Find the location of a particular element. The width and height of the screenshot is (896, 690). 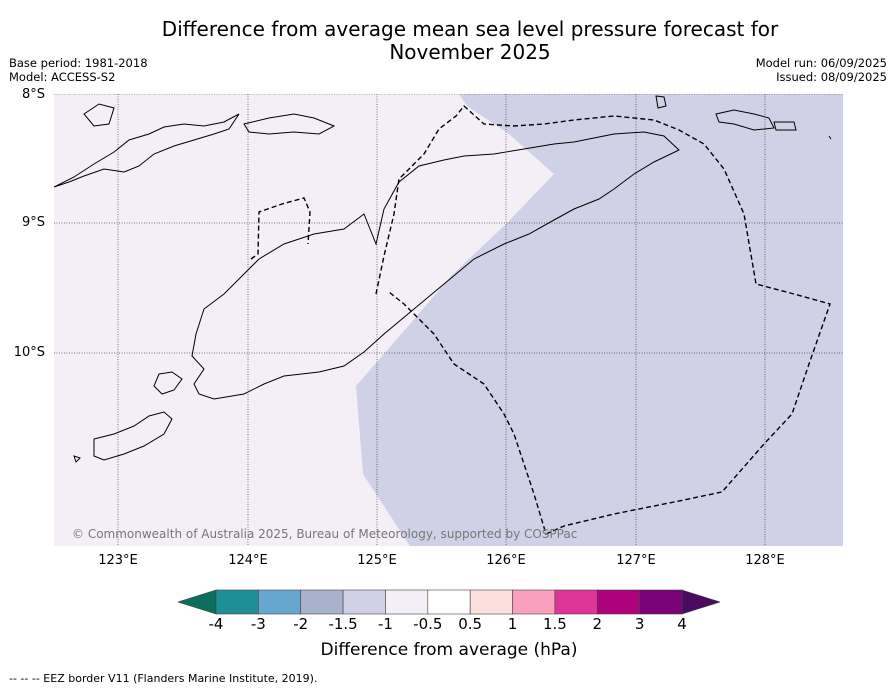

issued-date: Issued: 08/09/2025 is located at coordinates (831, 77).